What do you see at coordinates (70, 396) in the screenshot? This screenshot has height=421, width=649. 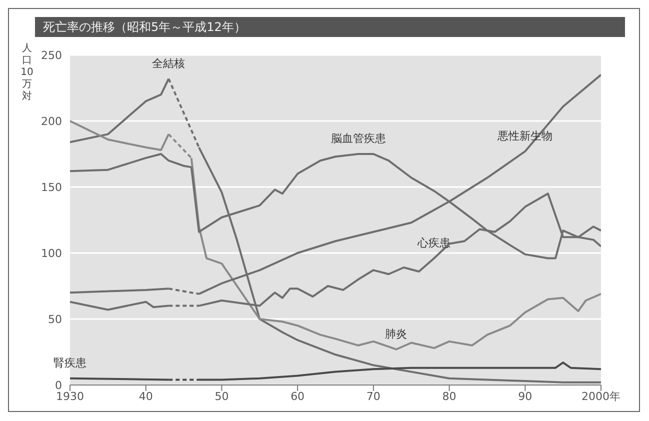 I see `x-tick-label: 1930` at bounding box center [70, 396].